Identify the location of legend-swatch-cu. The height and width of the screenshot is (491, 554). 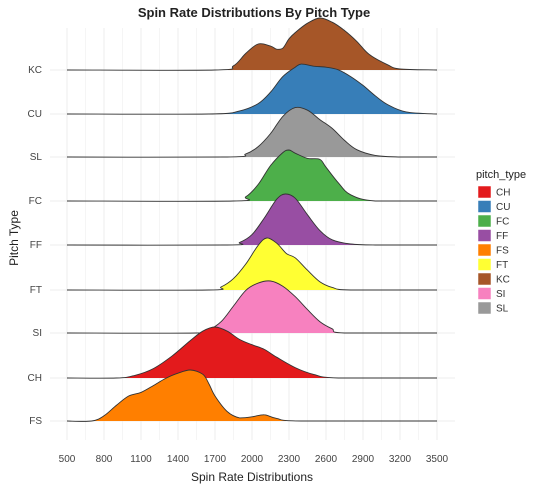
(484, 206).